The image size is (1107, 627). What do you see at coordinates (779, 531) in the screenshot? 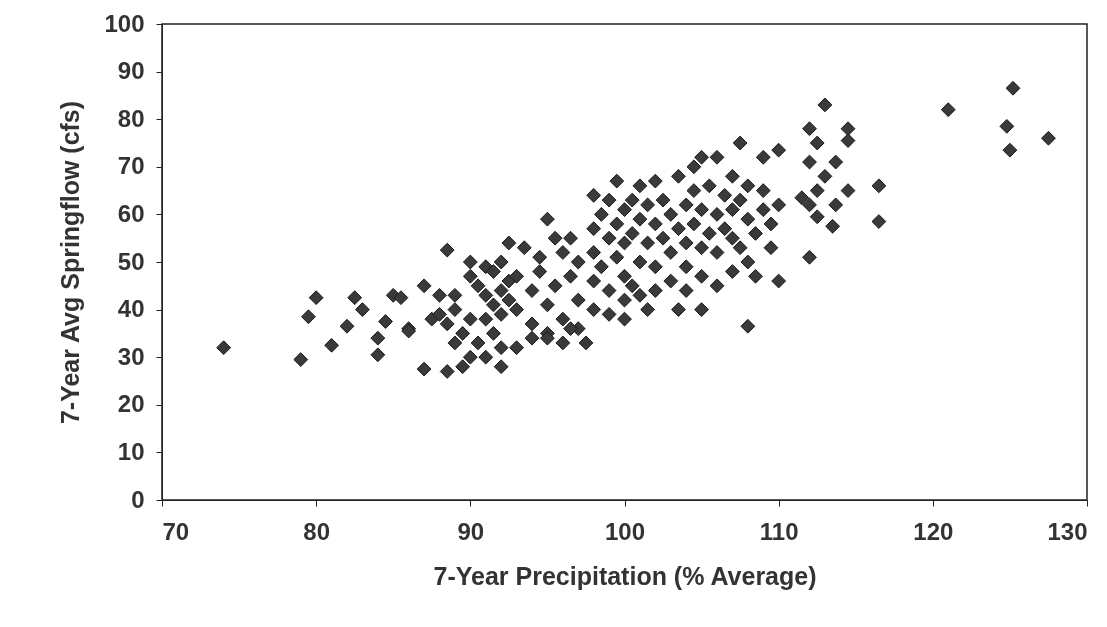
I see `x-tick-label: 110` at bounding box center [779, 531].